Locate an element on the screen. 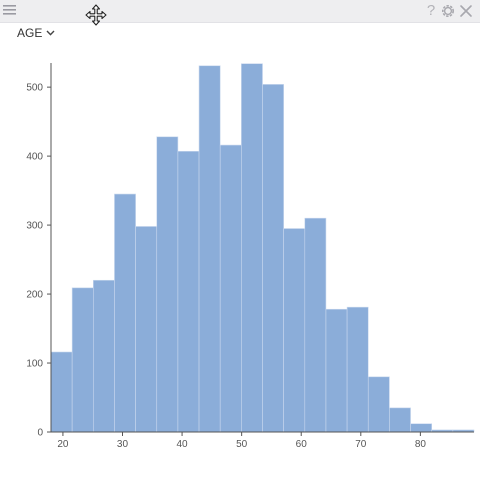 Image resolution: width=480 pixels, height=480 pixels. x-tick-label-40: 40 is located at coordinates (183, 444).